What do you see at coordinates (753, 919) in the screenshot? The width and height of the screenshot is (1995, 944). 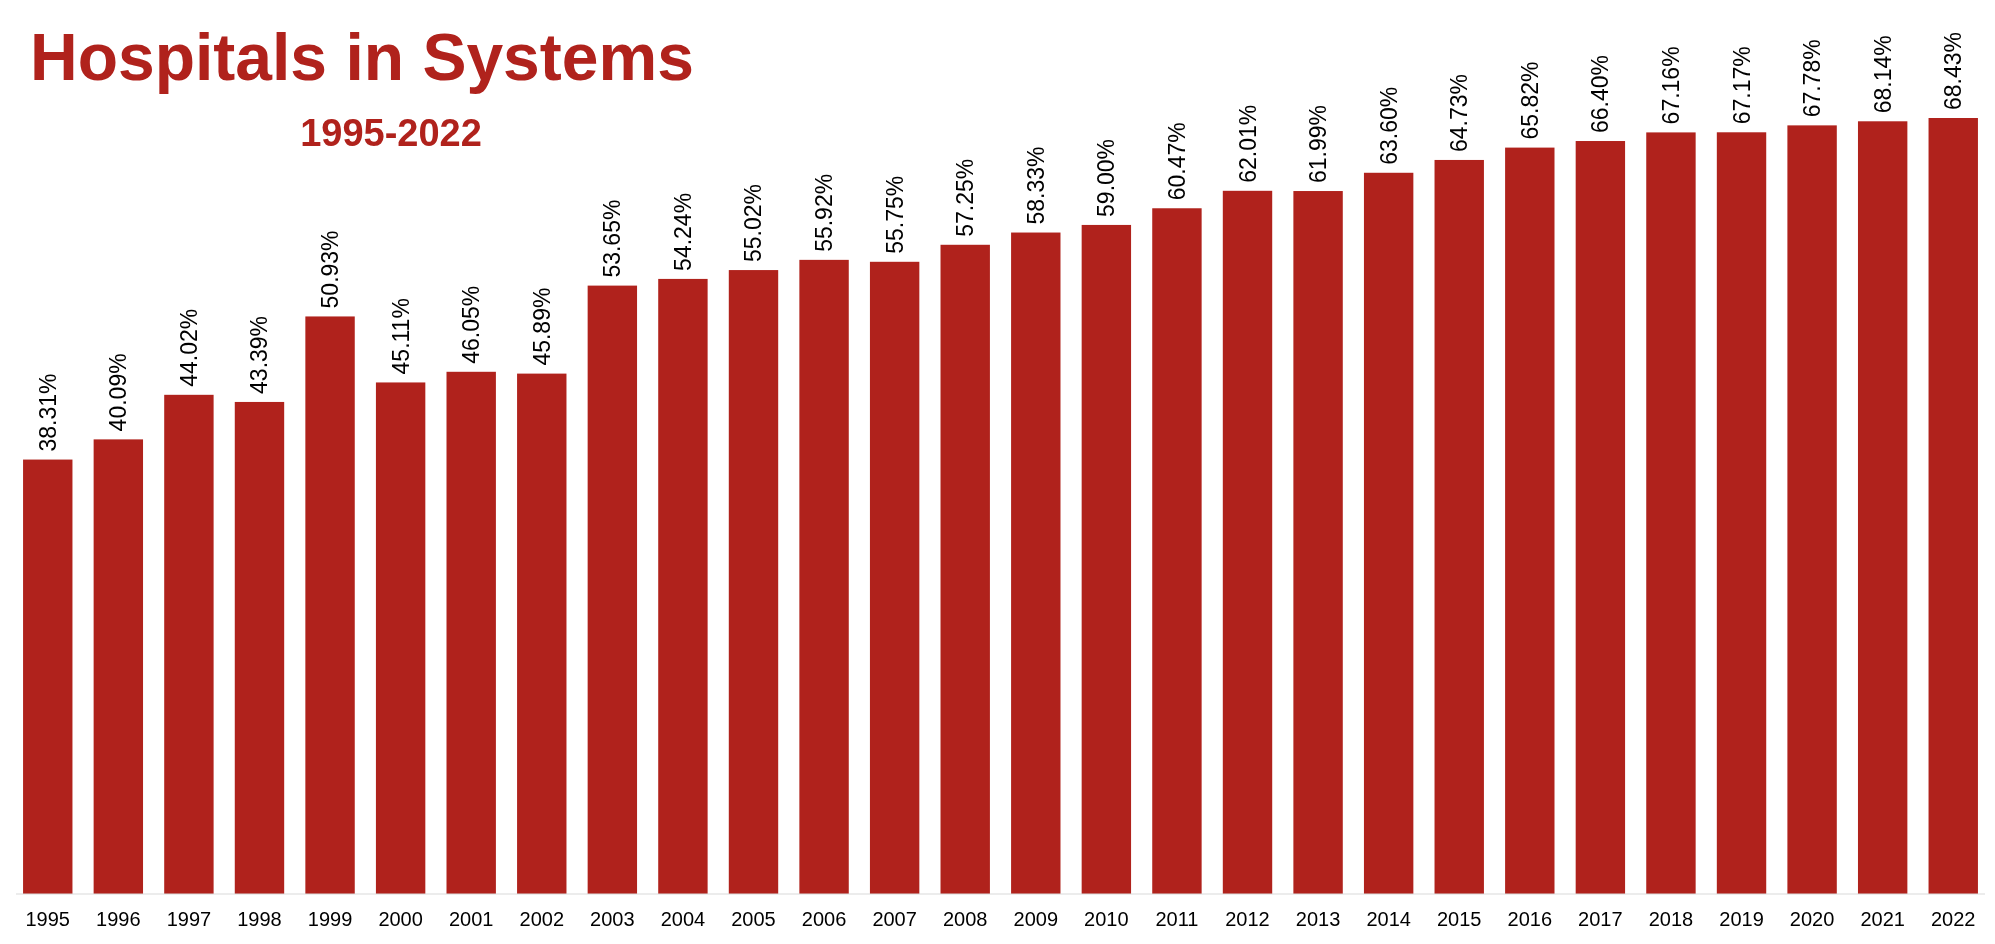 I see `x-tick-label: 2005` at bounding box center [753, 919].